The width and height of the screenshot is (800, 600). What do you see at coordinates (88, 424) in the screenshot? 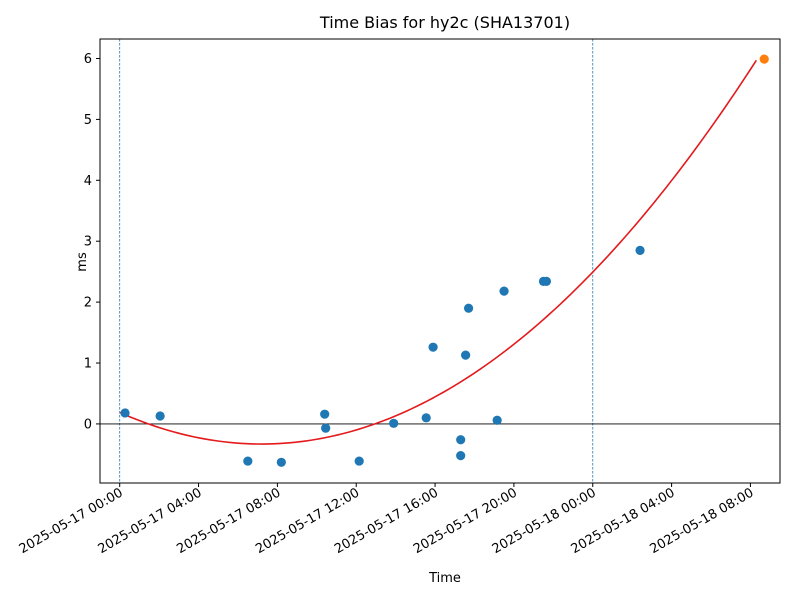
I see `y-tick-label-0: 0` at bounding box center [88, 424].